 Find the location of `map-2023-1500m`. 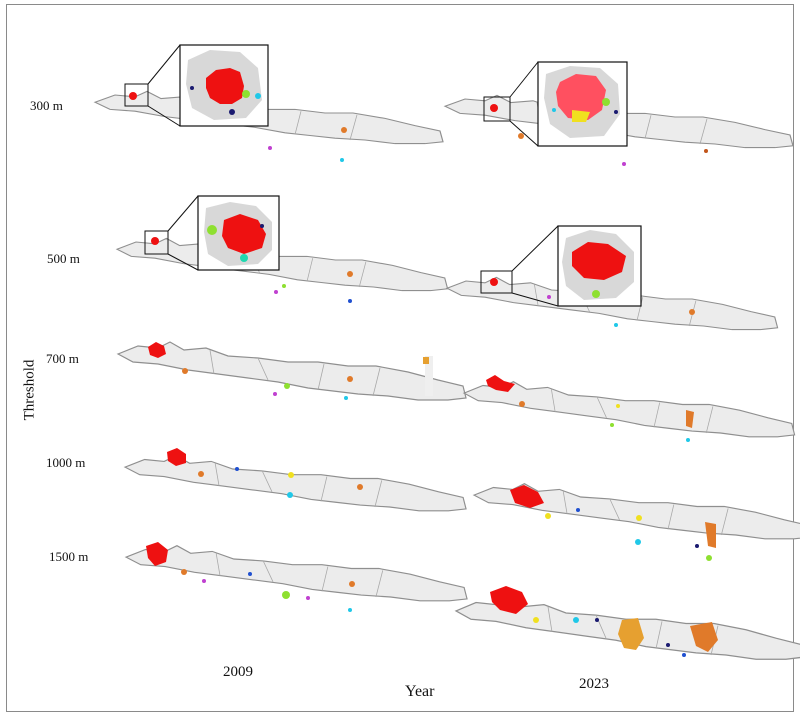

map-2023-1500m is located at coordinates (627, 623).